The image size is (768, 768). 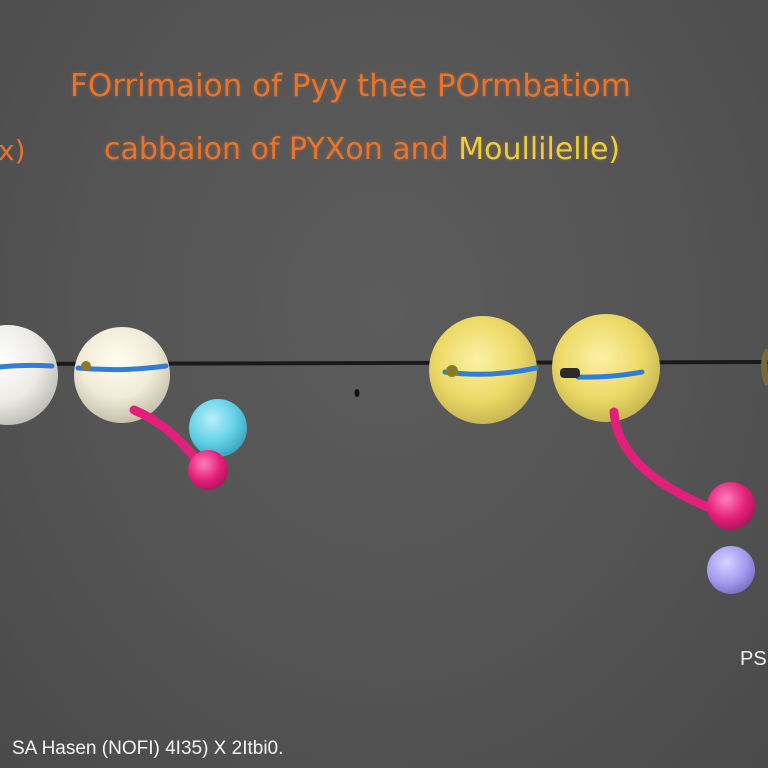 What do you see at coordinates (764, 367) in the screenshot?
I see `atom-right-edge` at bounding box center [764, 367].